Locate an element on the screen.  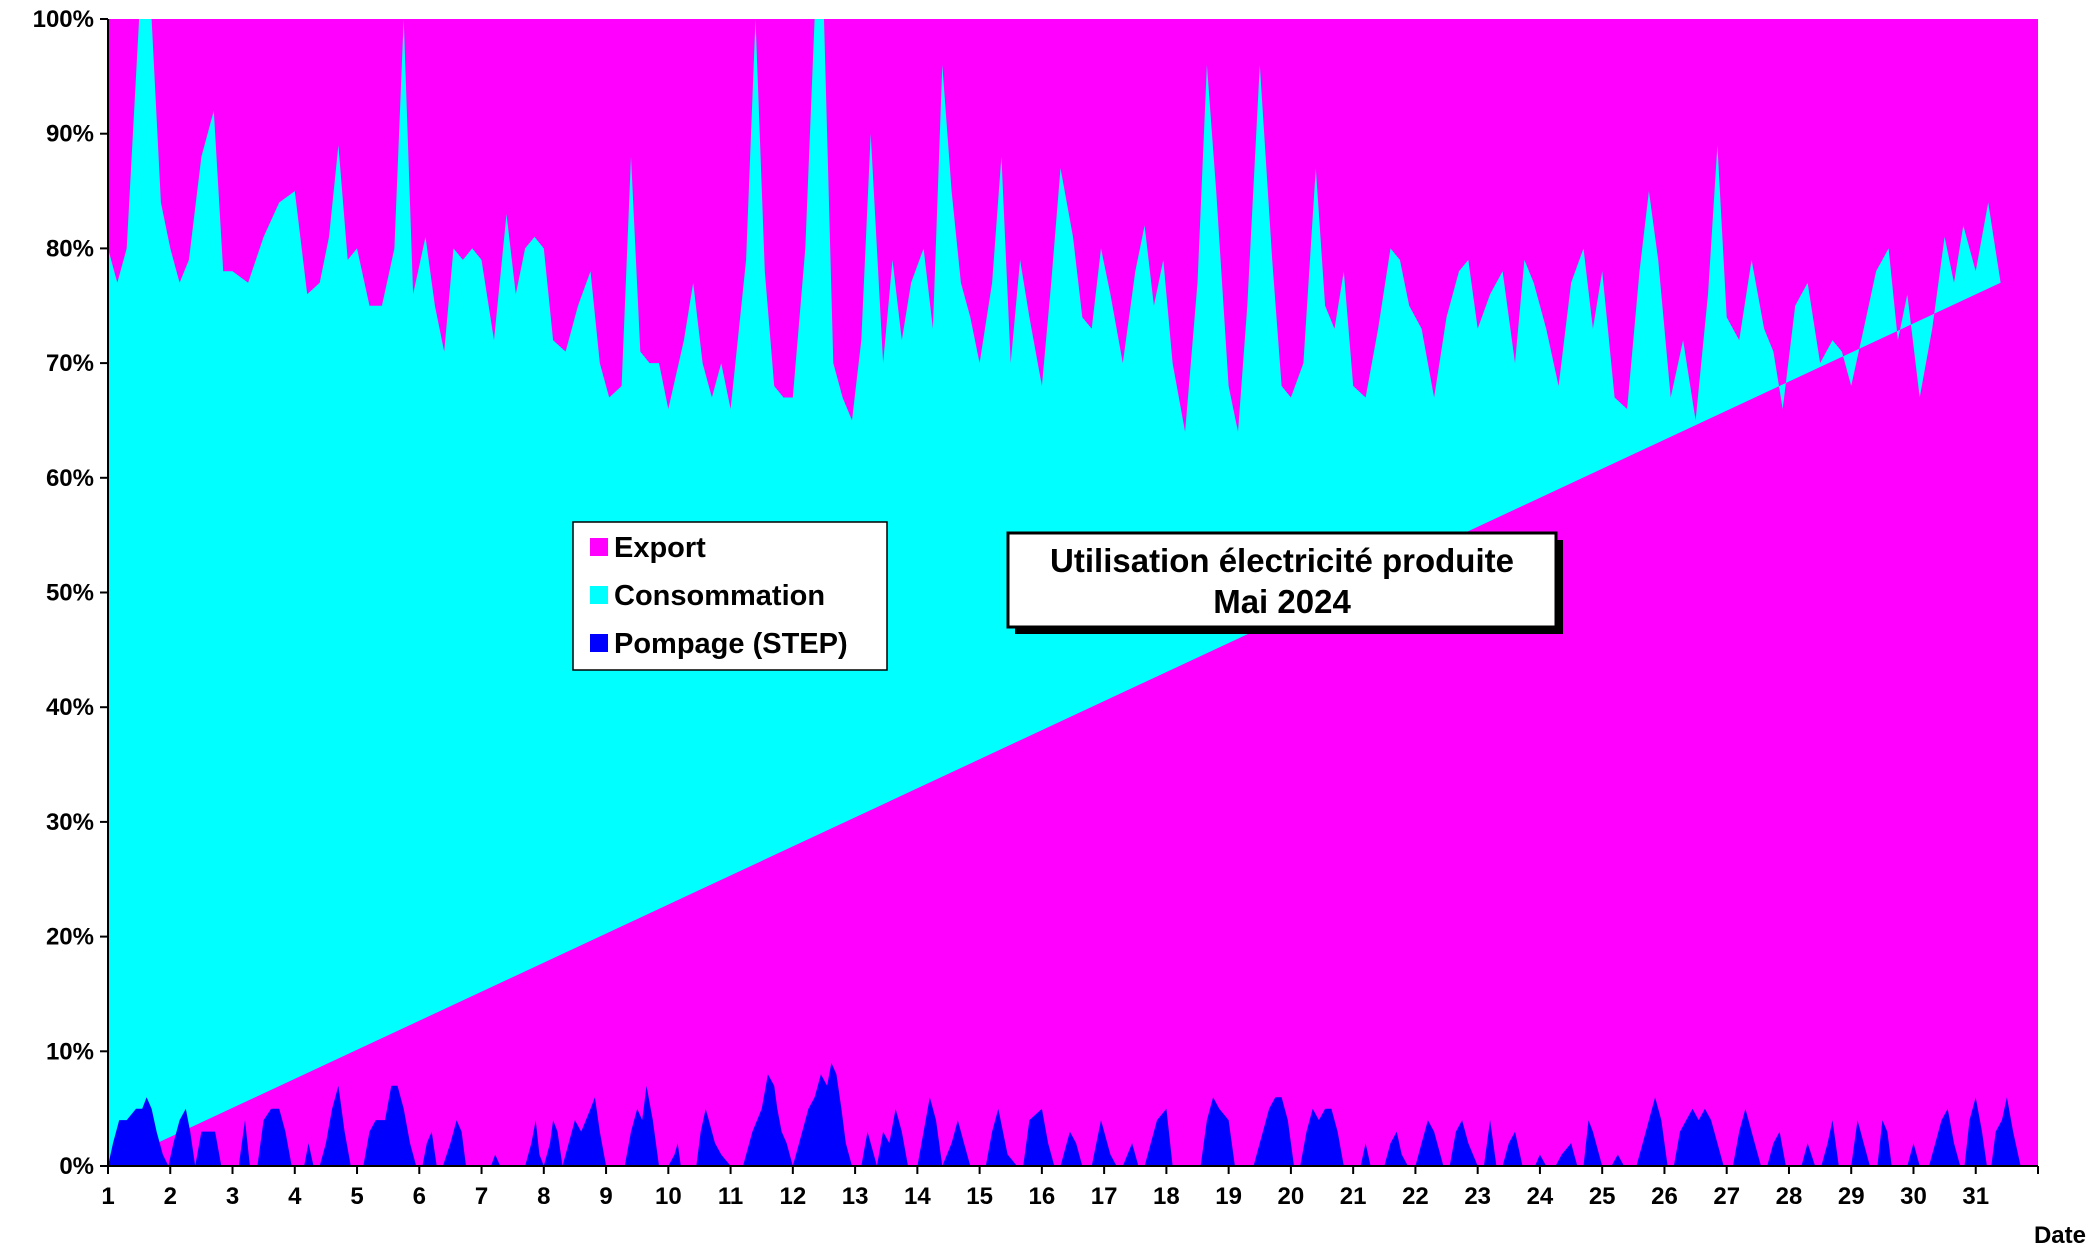
x-tick-label: 19 is located at coordinates (1228, 1196).